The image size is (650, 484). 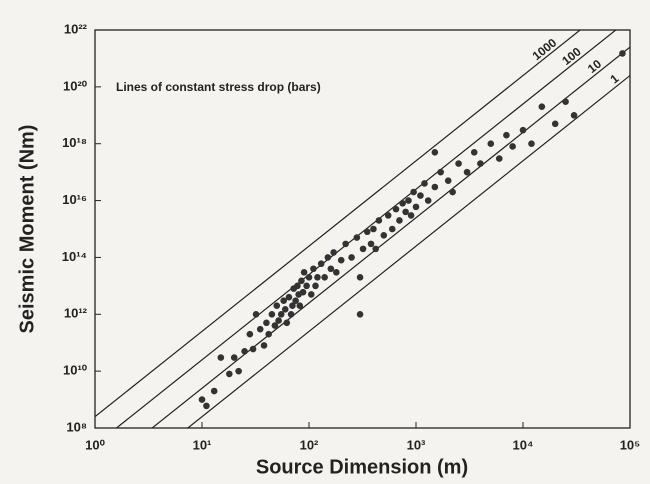 What do you see at coordinates (362, 467) in the screenshot?
I see `x-axis-label: Source Dimension (m)` at bounding box center [362, 467].